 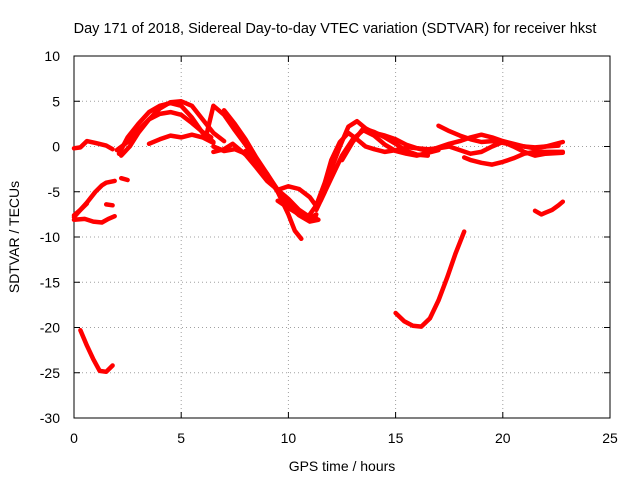 I want to click on series-track-c, so click(x=94, y=219).